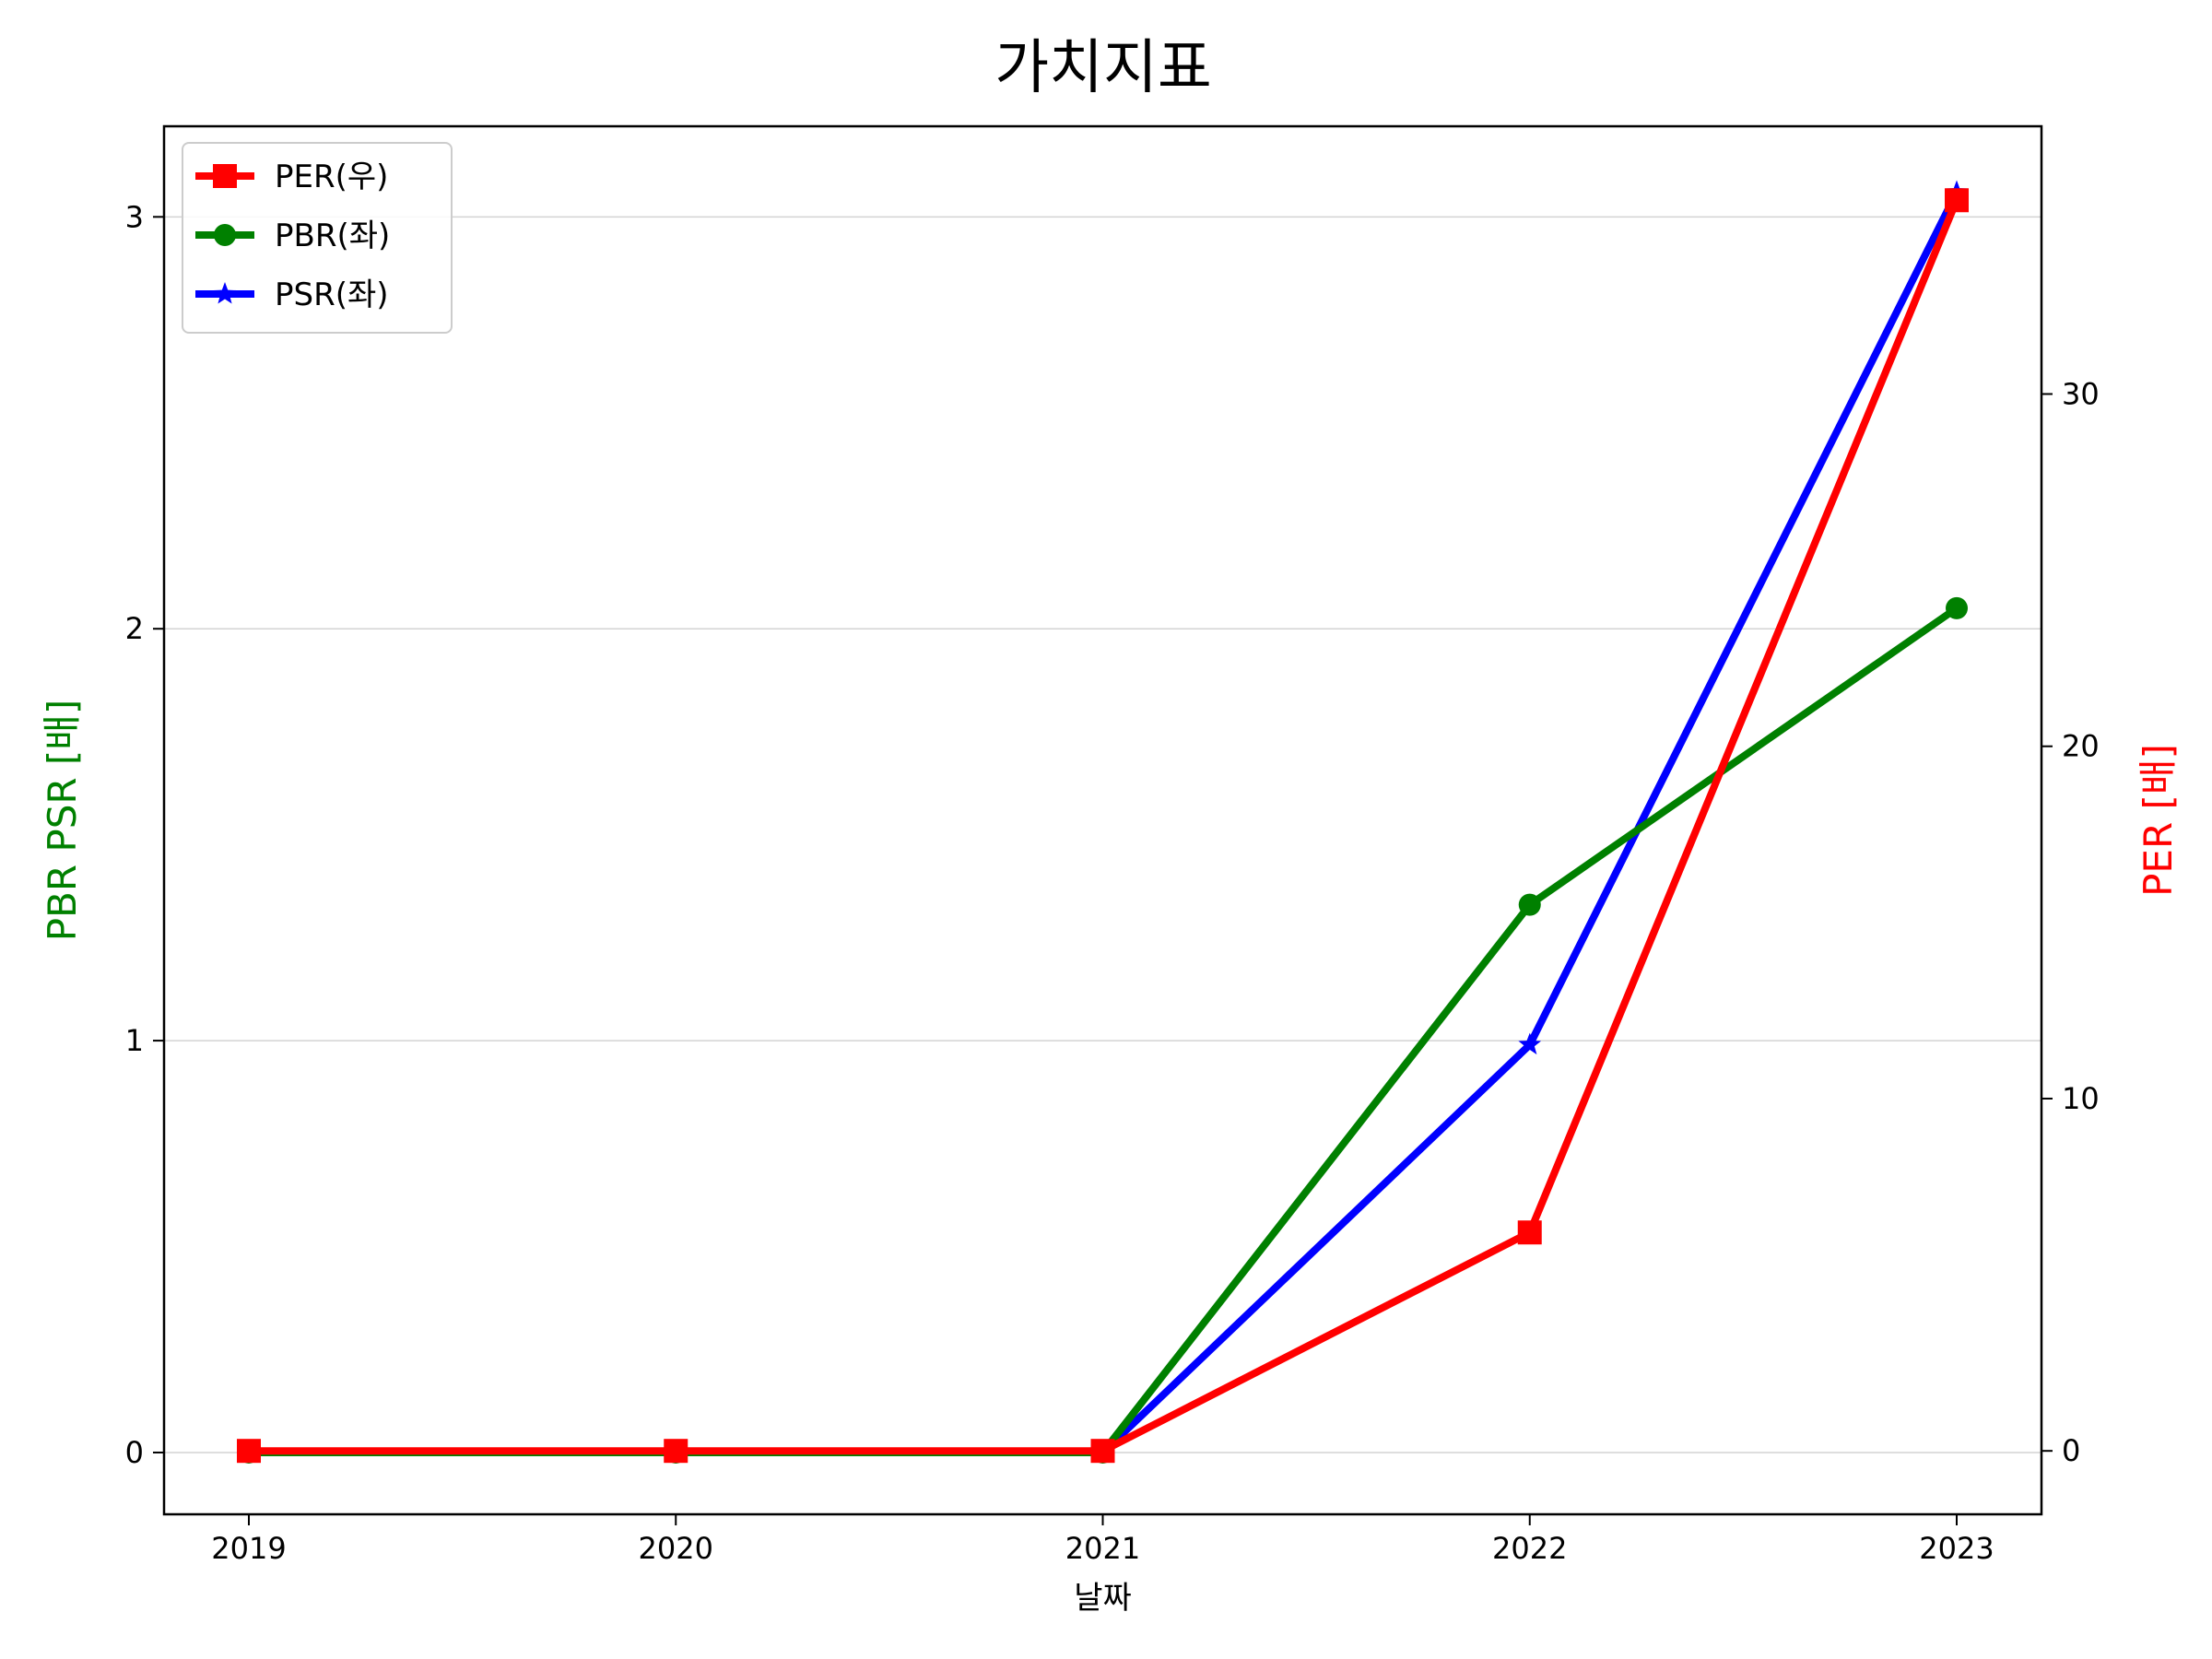 Image resolution: width=2212 pixels, height=1659 pixels. What do you see at coordinates (134, 628) in the screenshot?
I see `y-left-tick-label: 2` at bounding box center [134, 628].